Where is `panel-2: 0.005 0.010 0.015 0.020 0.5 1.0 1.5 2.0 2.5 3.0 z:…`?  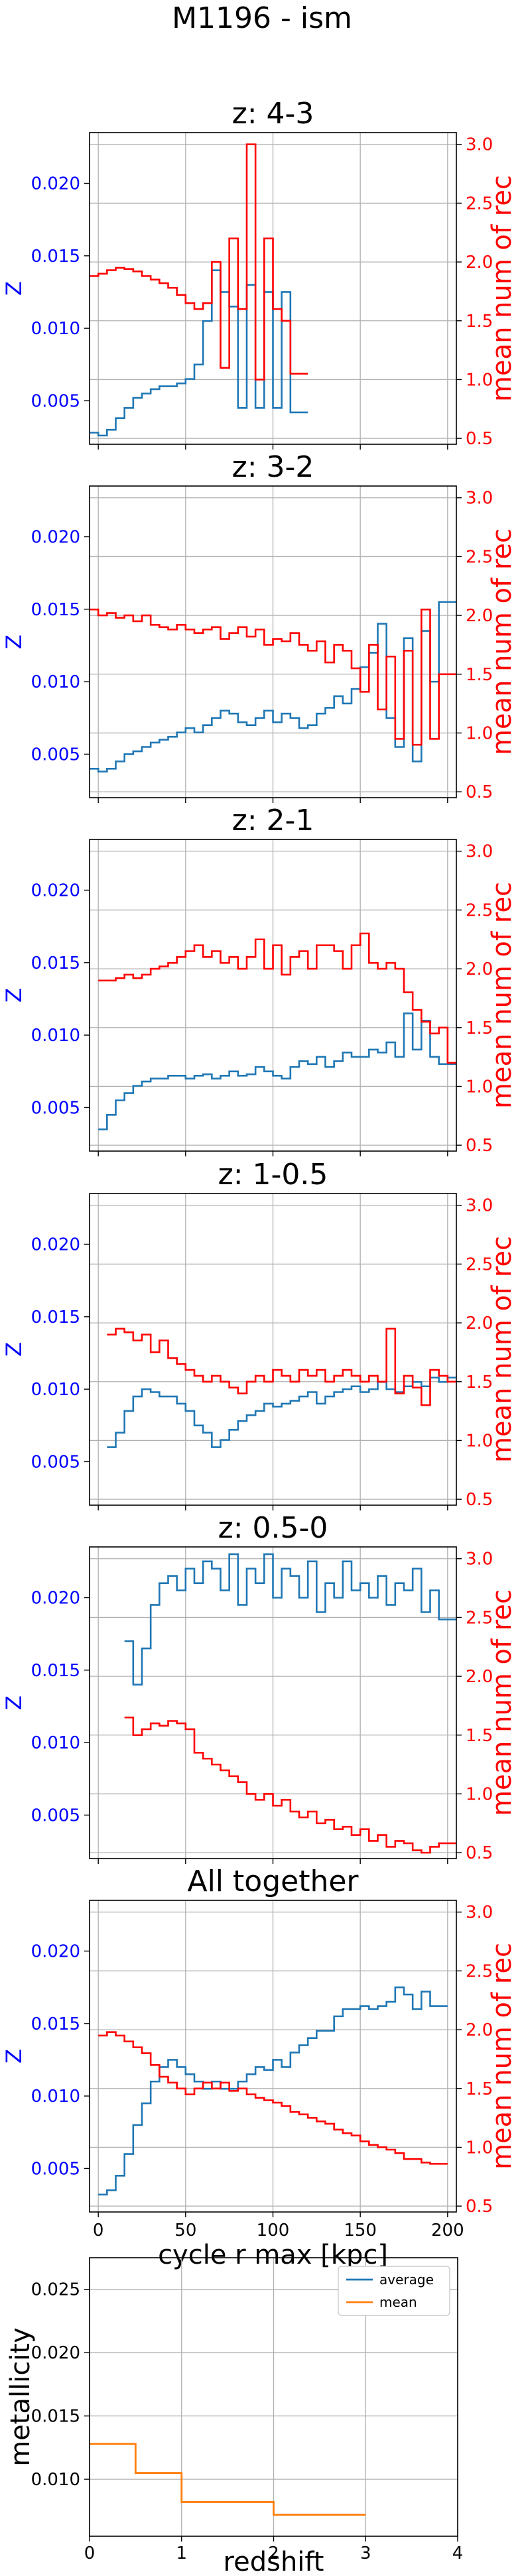 panel-2: 0.005 0.010 0.015 0.020 0.5 1.0 1.5 2.0 2.5 3.0 z:… is located at coordinates (259, 626).